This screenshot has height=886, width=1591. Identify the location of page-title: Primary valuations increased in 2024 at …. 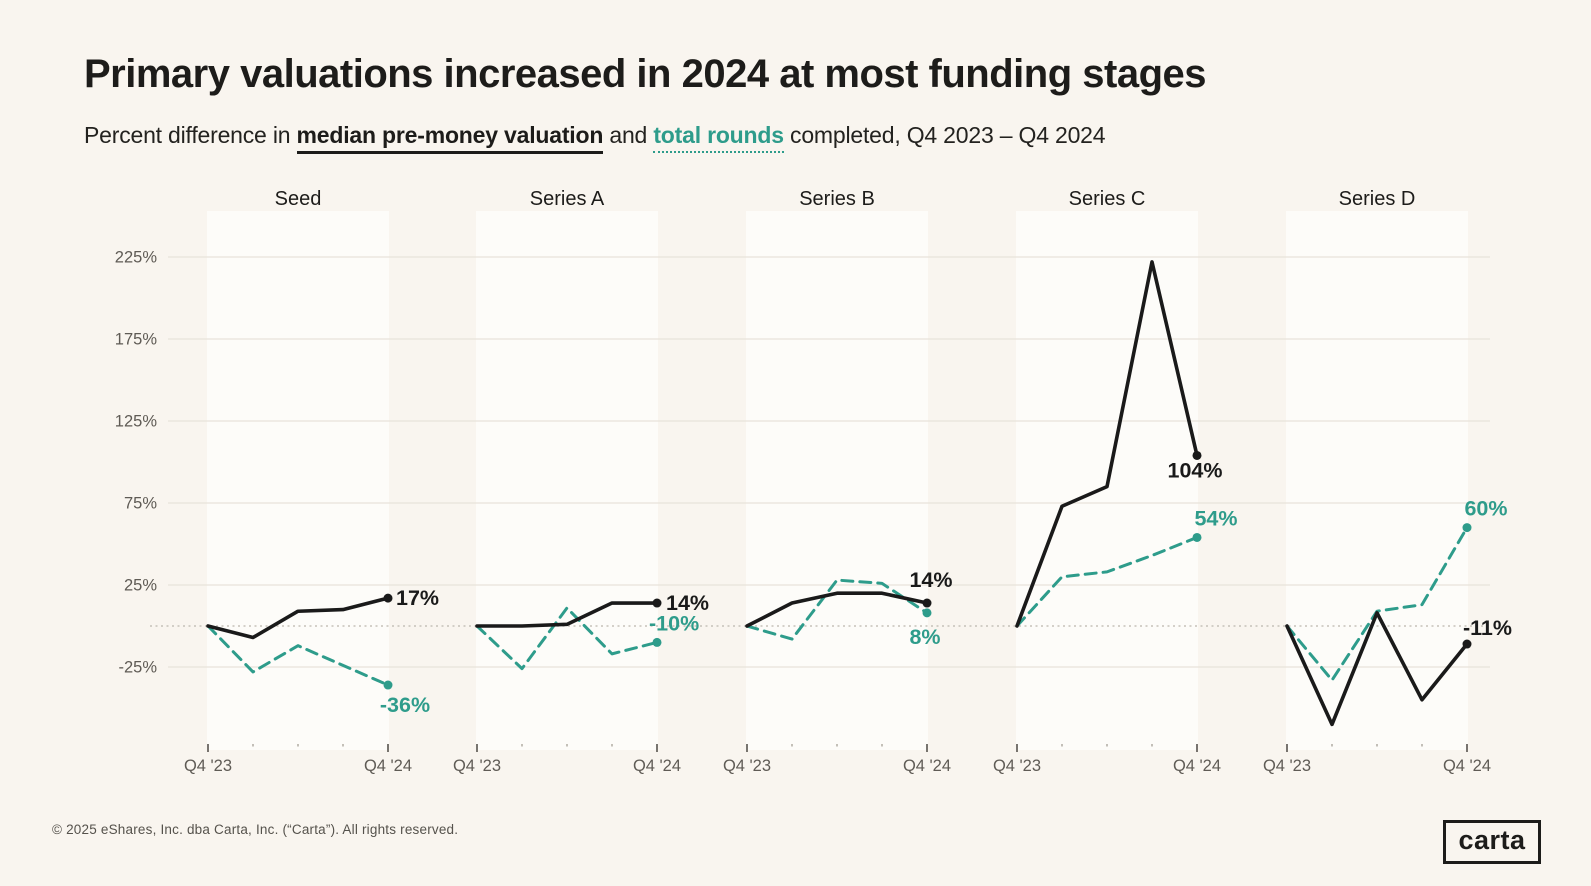
(645, 74).